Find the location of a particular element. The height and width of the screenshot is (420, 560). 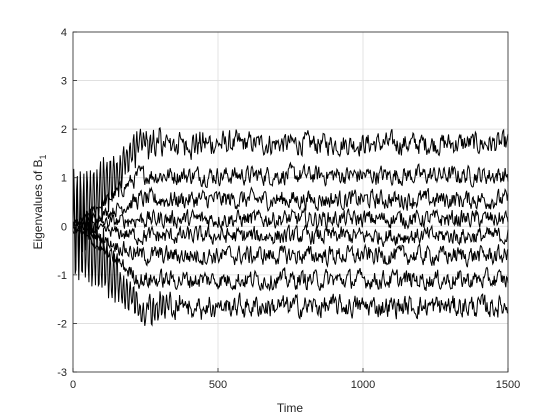

y-tick-label: 4 is located at coordinates (64, 33).